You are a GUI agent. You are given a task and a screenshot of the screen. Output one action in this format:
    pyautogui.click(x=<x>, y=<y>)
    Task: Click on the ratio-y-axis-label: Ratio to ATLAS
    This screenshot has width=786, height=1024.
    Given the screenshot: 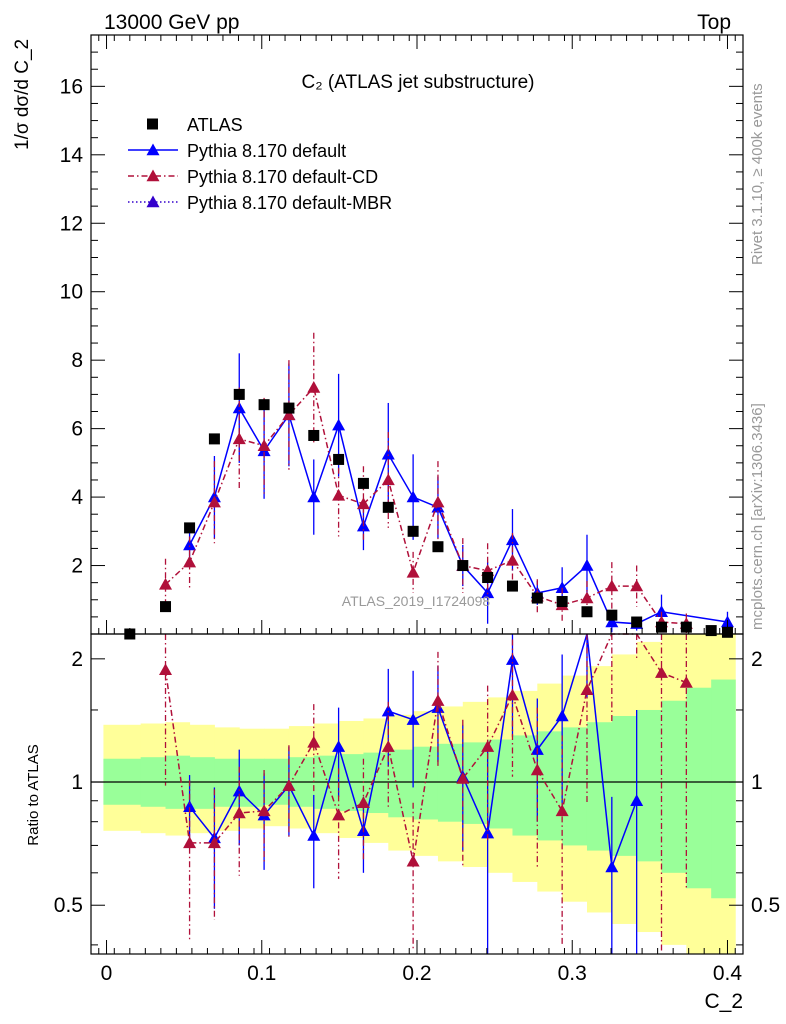 What is the action you would take?
    pyautogui.click(x=33, y=794)
    